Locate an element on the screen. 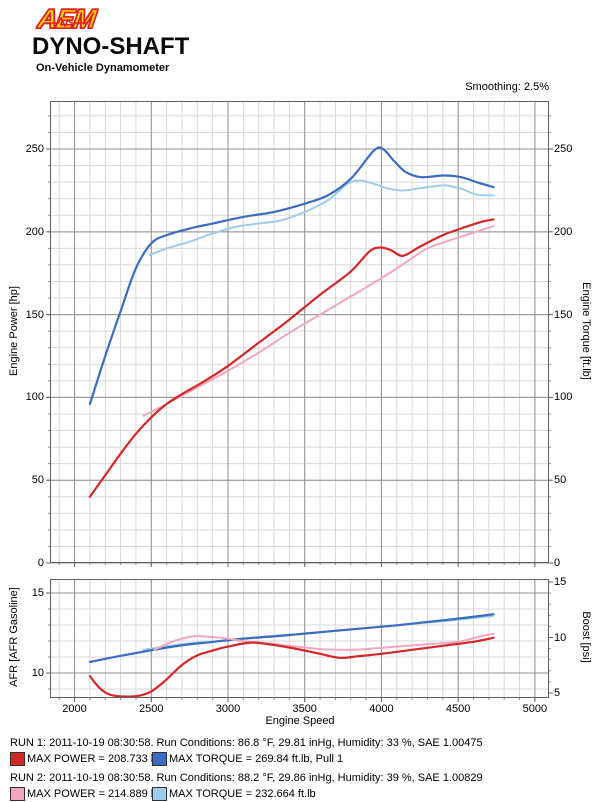 This screenshot has width=600, height=802. y-right-tick-label: 250 is located at coordinates (563, 149).